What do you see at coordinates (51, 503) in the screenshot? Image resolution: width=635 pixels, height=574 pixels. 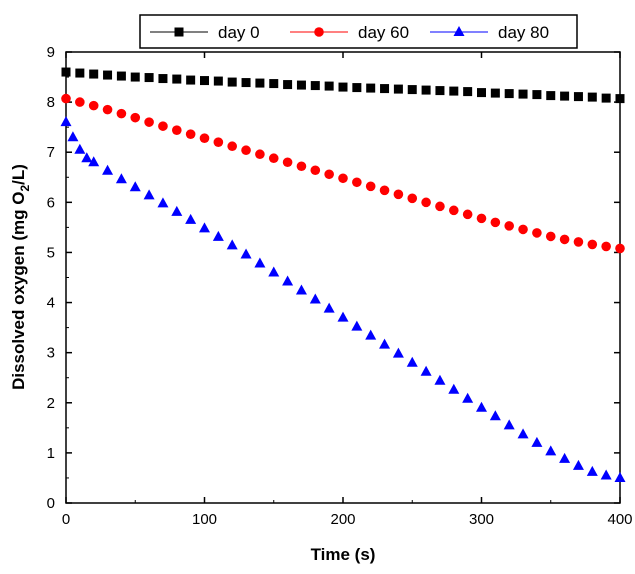 I see `y-tick-label: 0` at bounding box center [51, 503].